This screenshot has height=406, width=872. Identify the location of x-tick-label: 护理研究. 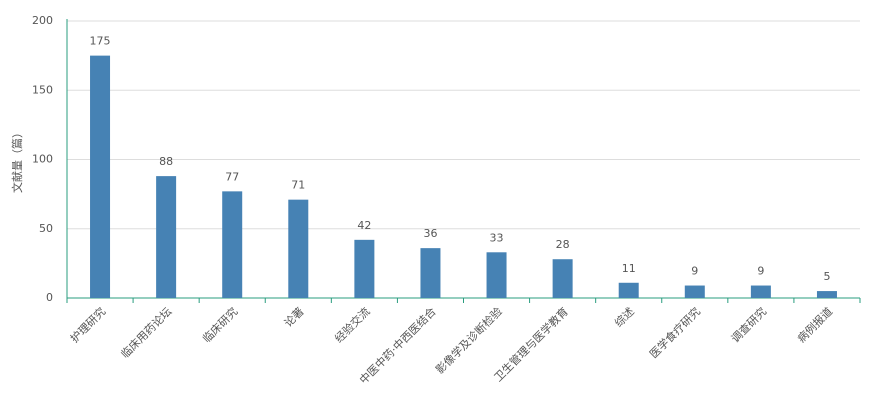
(87, 324).